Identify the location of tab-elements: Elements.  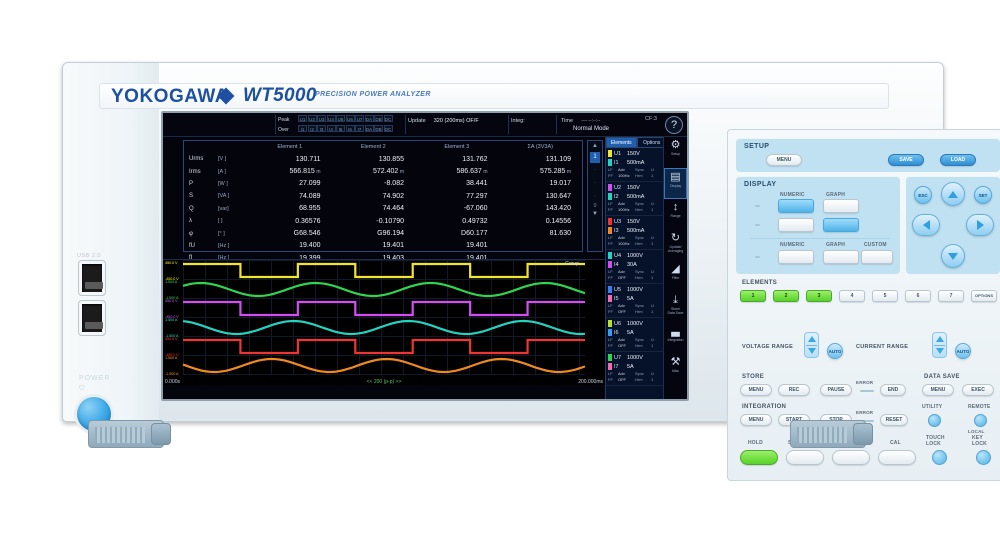
(621, 142).